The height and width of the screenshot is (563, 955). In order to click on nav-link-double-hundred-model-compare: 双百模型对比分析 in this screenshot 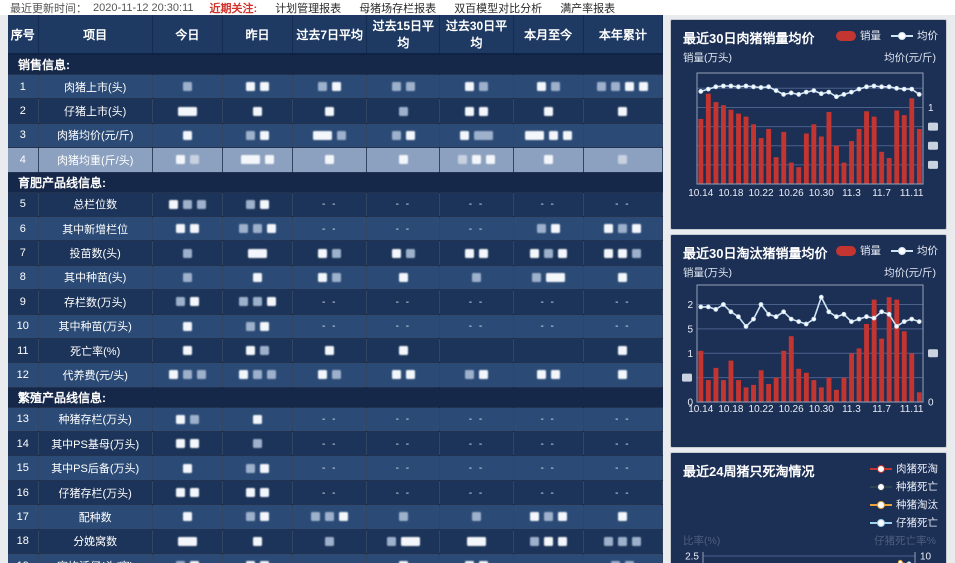, I will do `click(498, 8)`.